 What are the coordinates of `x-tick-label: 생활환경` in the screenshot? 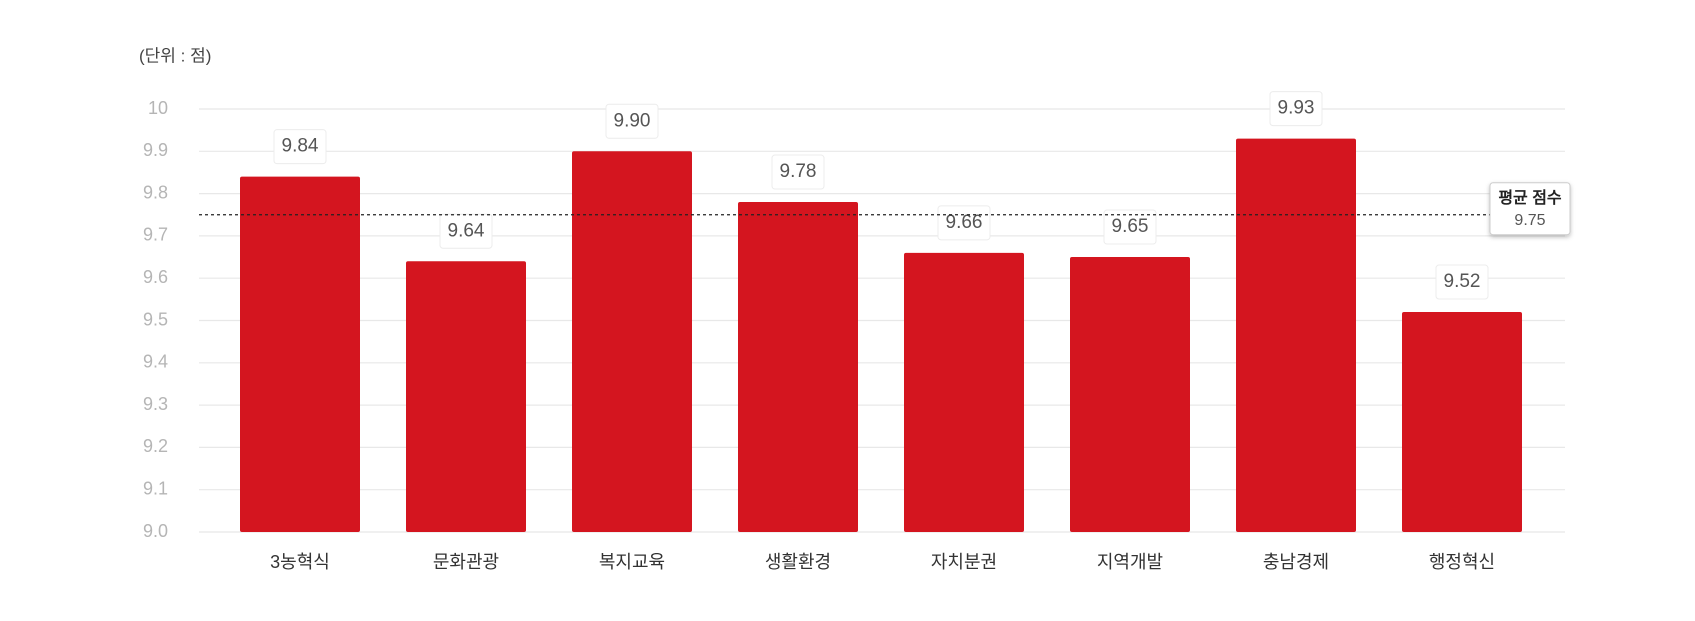 It's located at (798, 562).